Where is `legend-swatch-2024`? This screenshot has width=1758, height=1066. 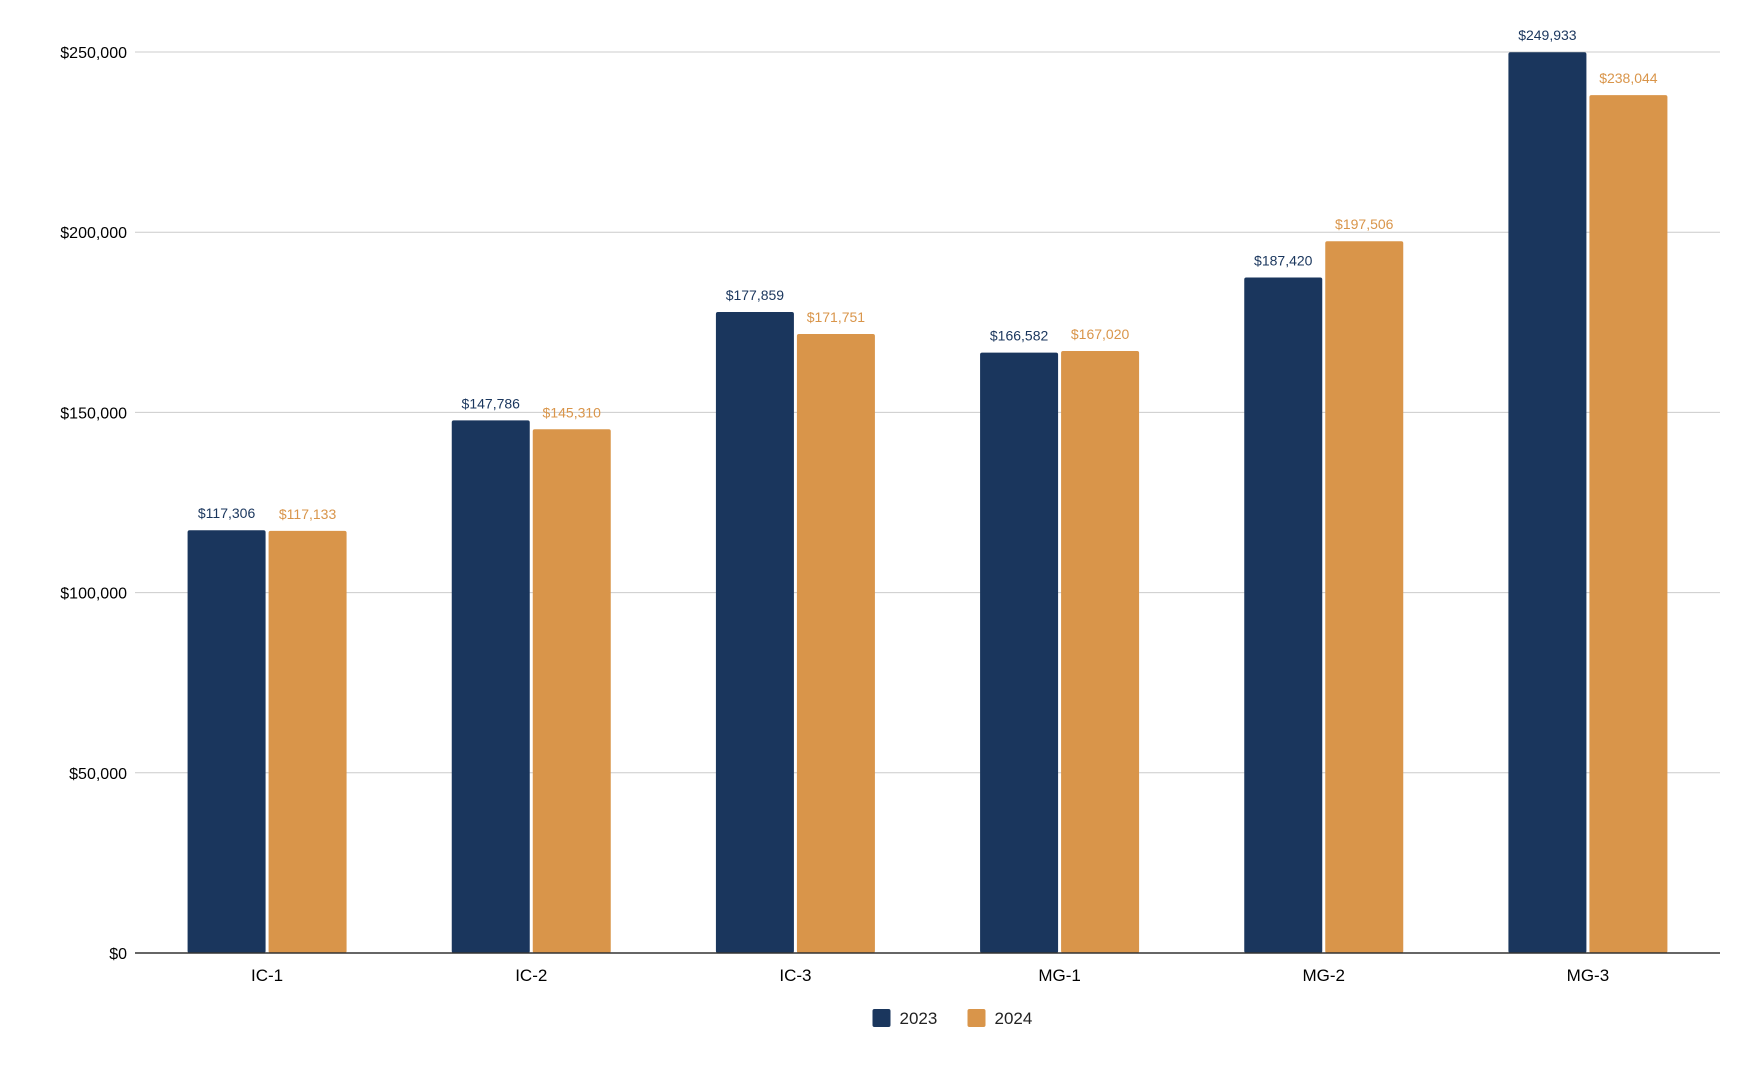 legend-swatch-2024 is located at coordinates (976, 1018).